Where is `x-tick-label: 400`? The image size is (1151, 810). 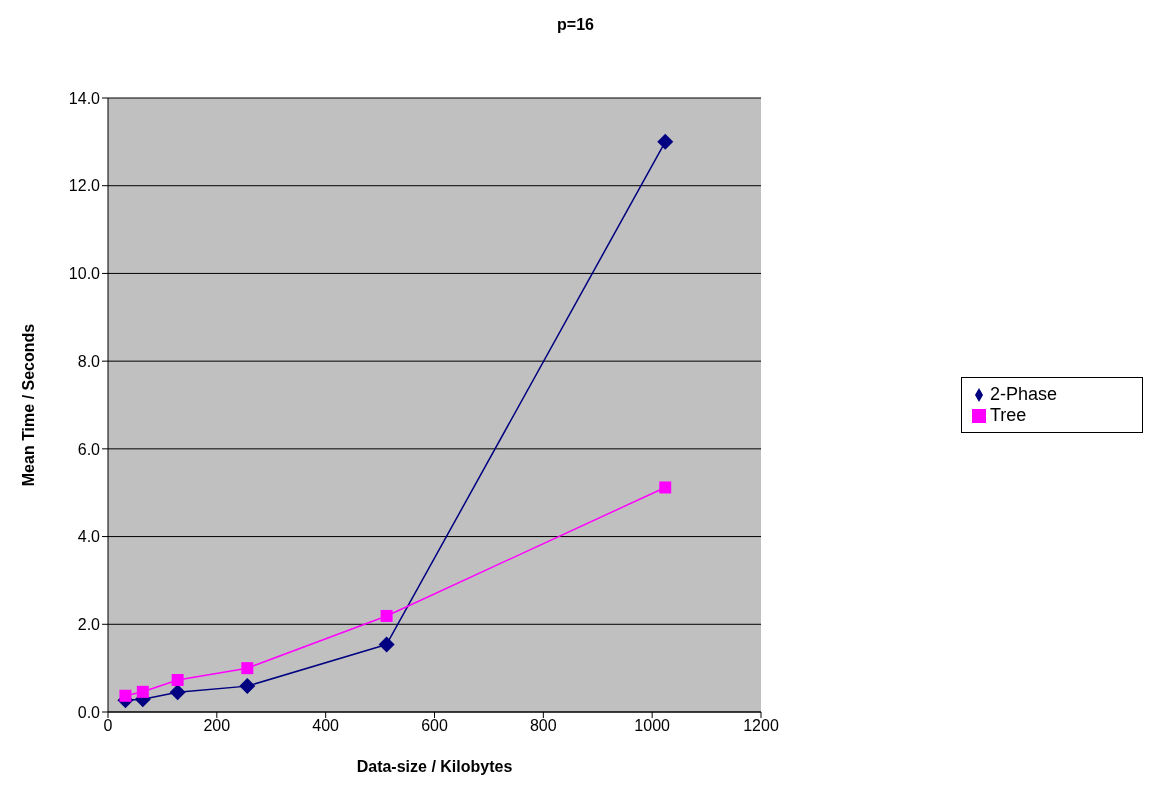 x-tick-label: 400 is located at coordinates (326, 726).